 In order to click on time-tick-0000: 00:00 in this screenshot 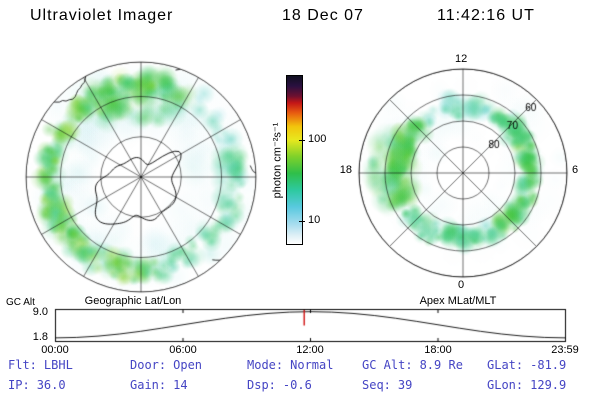, I will do `click(55, 350)`.